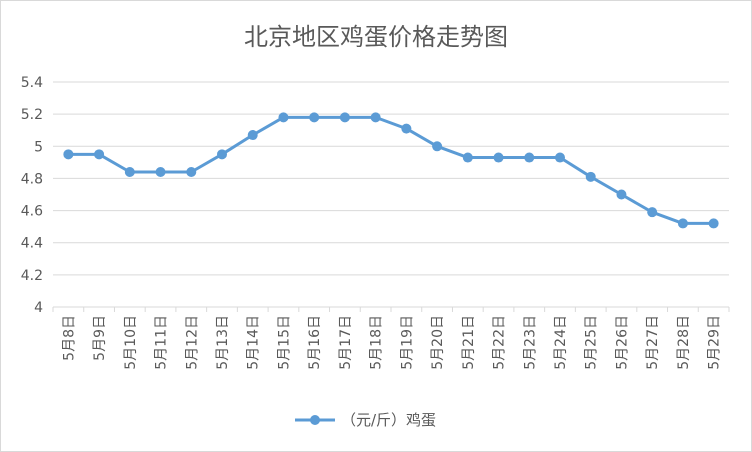 Image resolution: width=752 pixels, height=452 pixels. Describe the element at coordinates (407, 342) in the screenshot. I see `x-tick-label: 5月19日` at that location.